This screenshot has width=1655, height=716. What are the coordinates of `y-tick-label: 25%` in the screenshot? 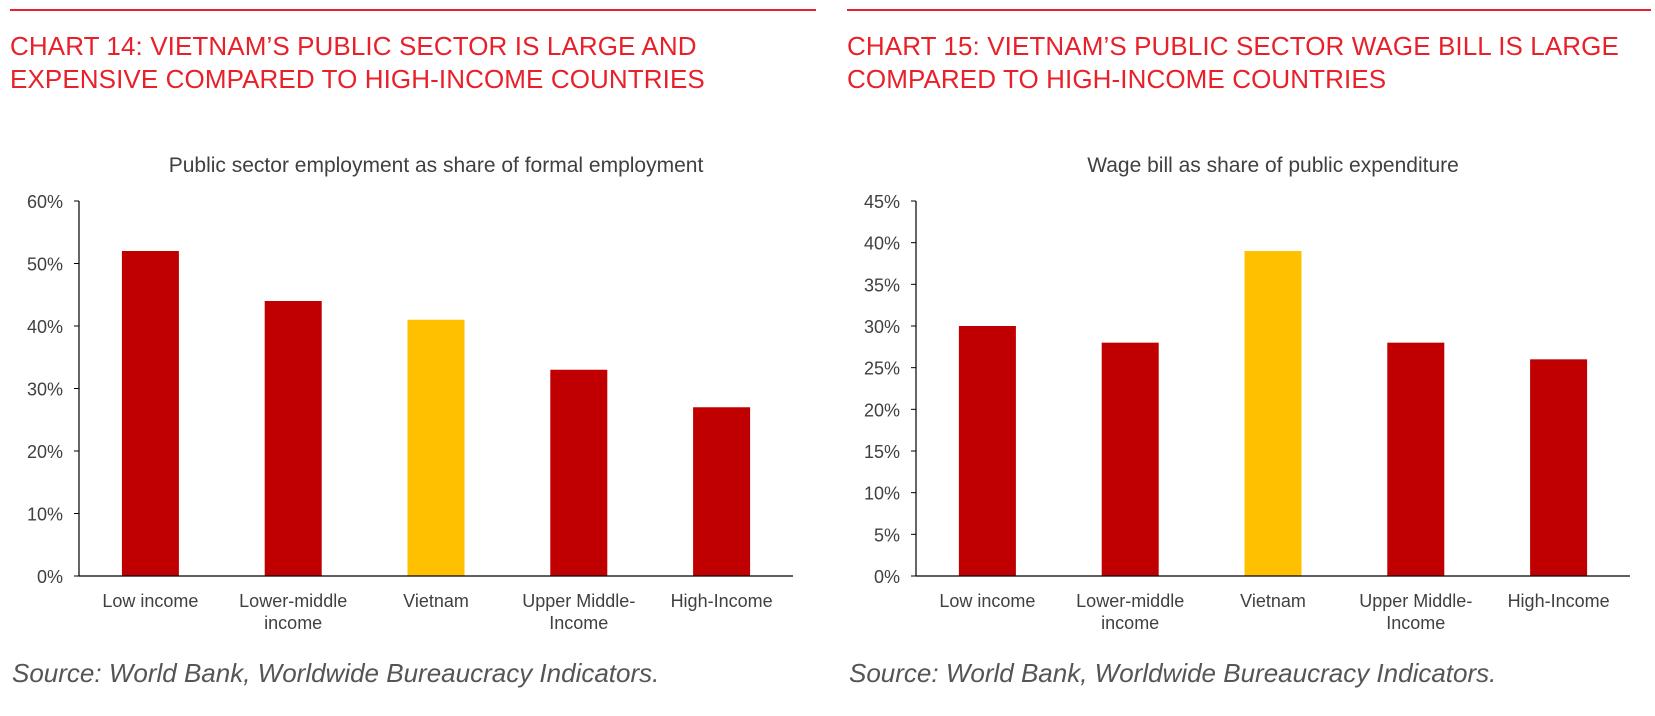 It's located at (882, 369).